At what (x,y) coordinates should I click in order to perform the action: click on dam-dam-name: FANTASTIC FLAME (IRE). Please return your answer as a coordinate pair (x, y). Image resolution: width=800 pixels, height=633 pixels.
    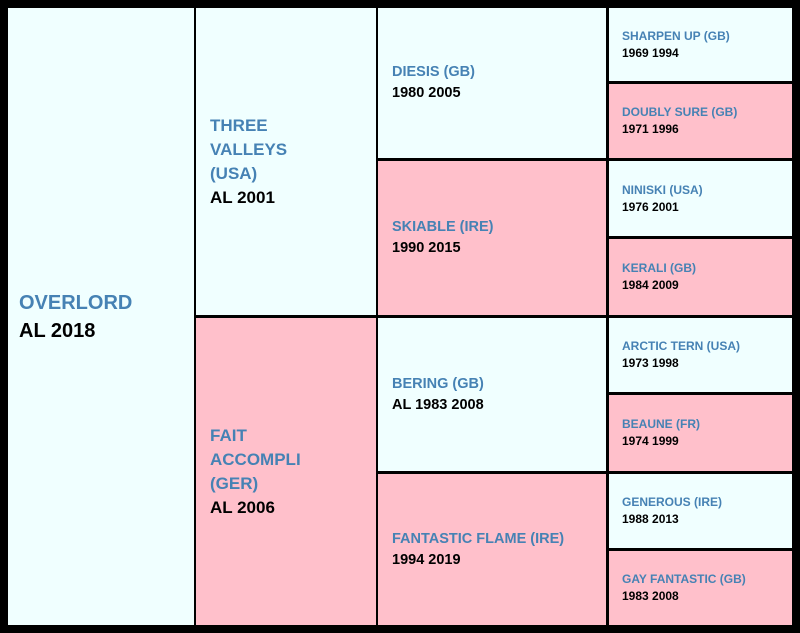
    Looking at the image, I should click on (478, 538).